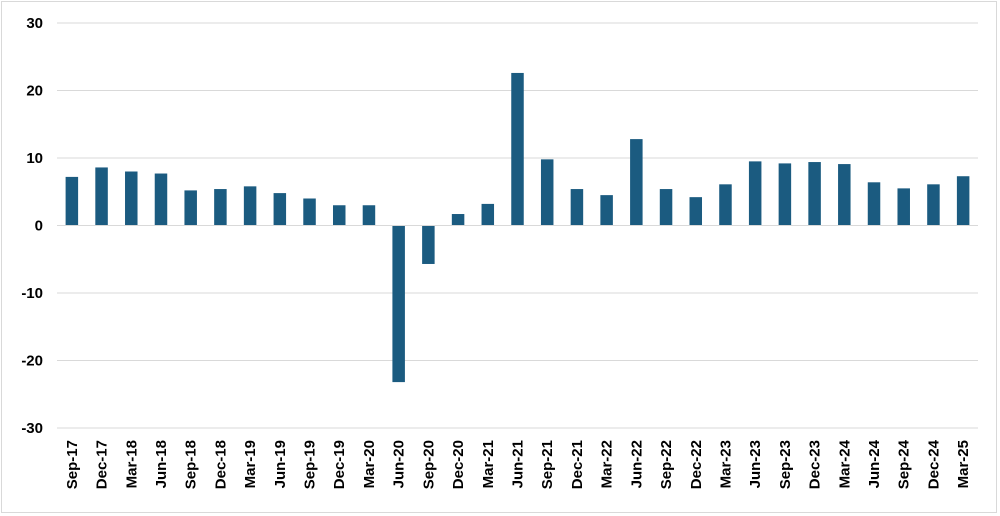 The height and width of the screenshot is (516, 1000). What do you see at coordinates (32, 361) in the screenshot?
I see `y-tick-label: -20` at bounding box center [32, 361].